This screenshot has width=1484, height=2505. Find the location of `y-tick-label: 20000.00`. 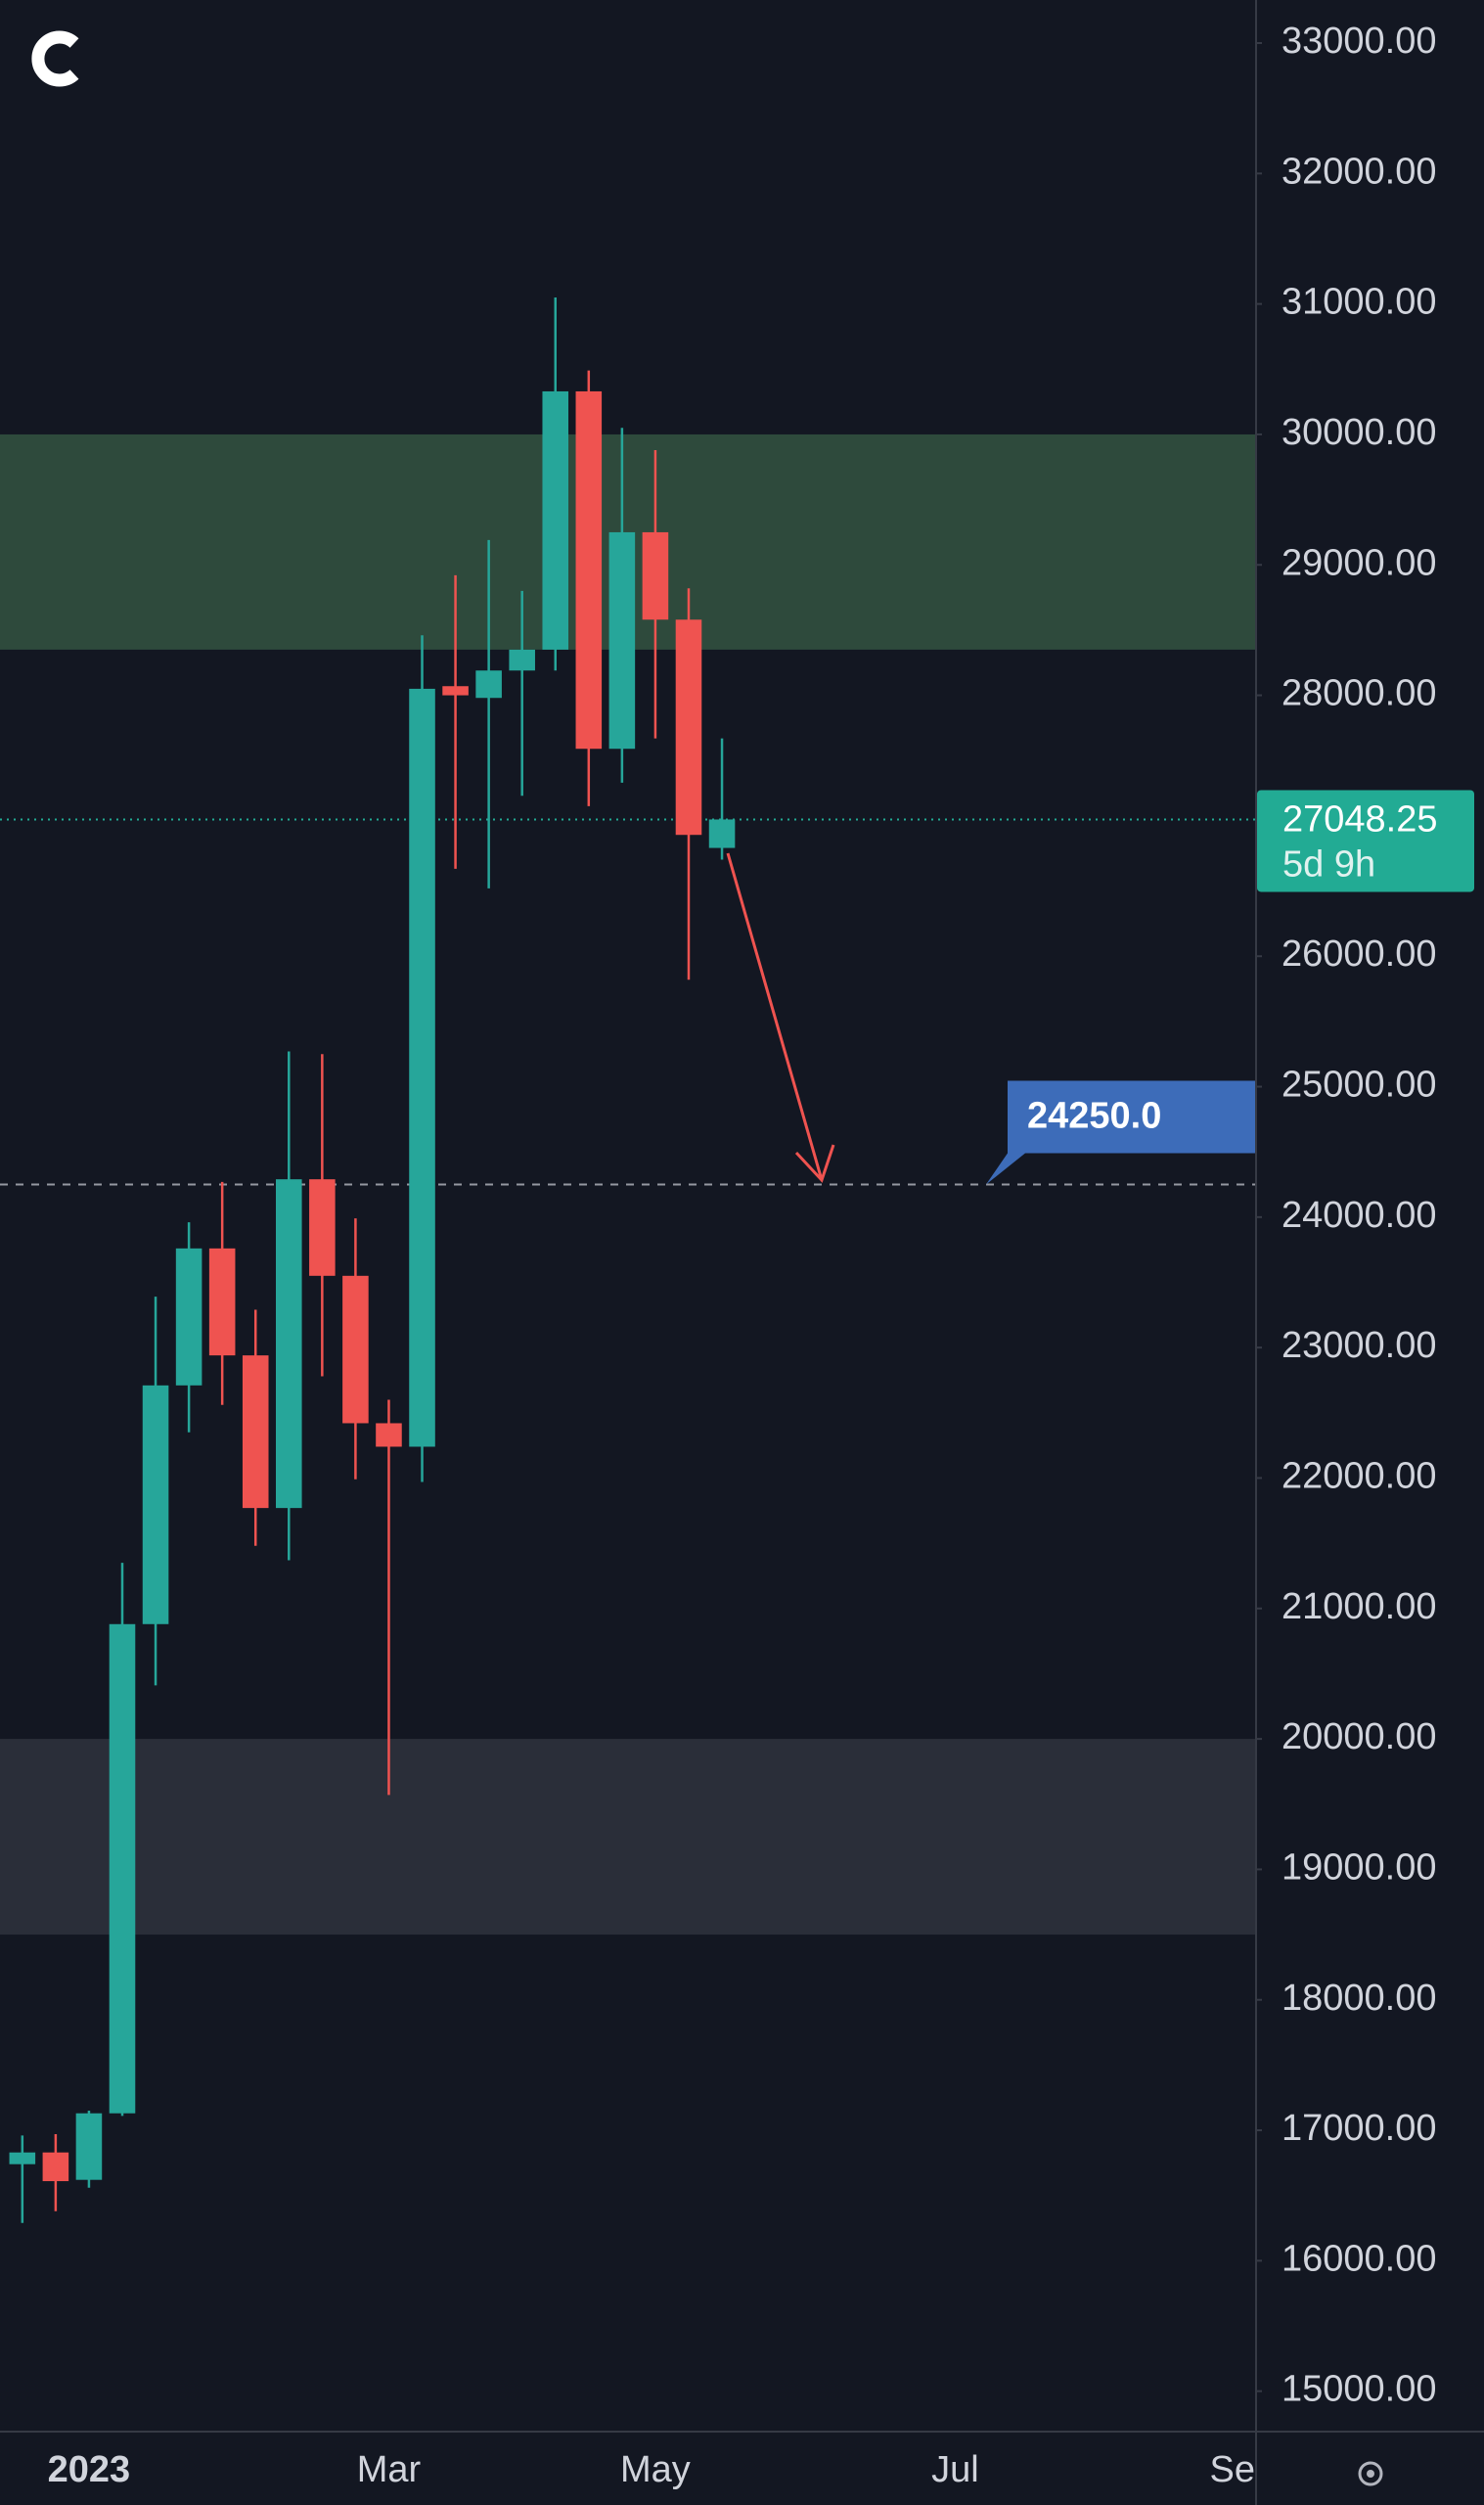

y-tick-label: 20000.00 is located at coordinates (1359, 1736).